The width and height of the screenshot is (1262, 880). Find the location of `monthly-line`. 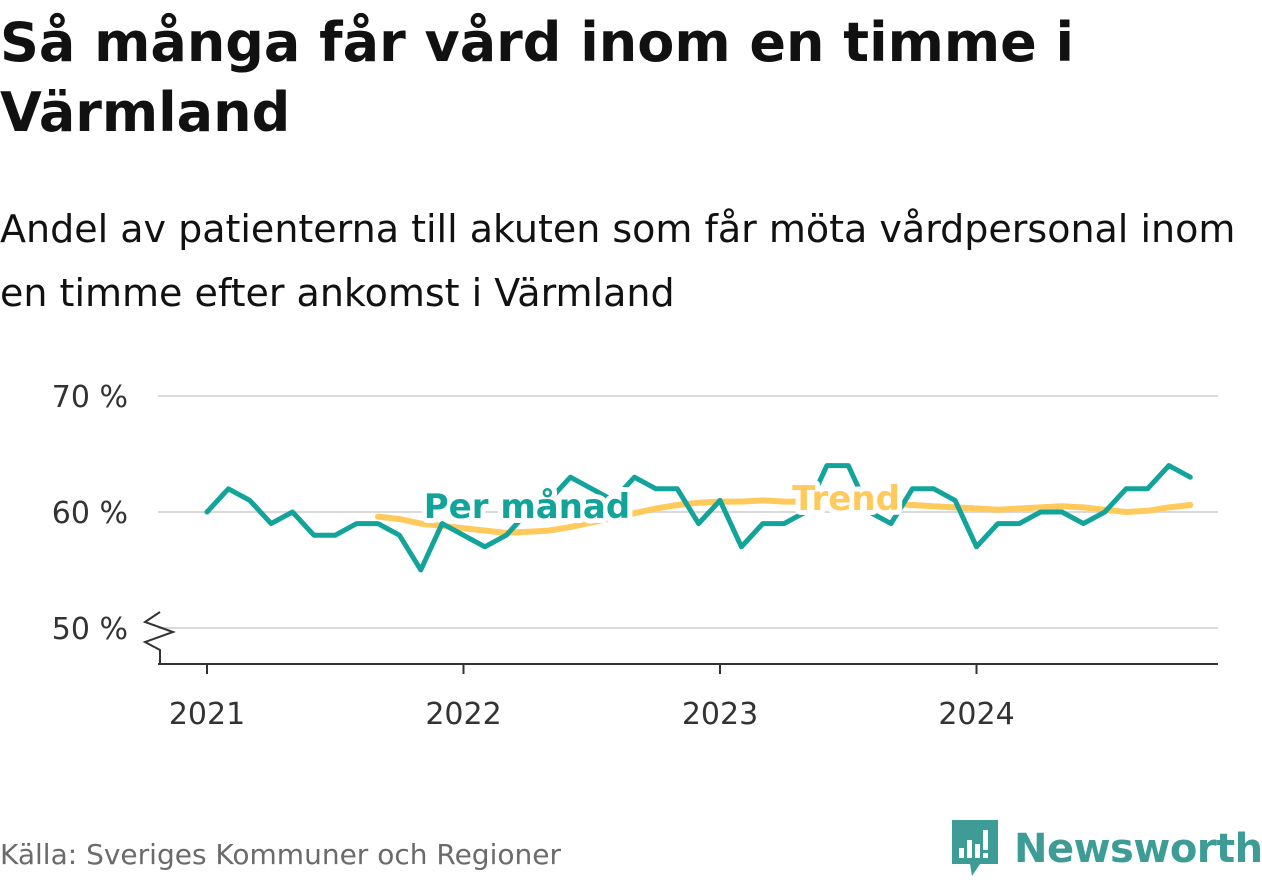

monthly-line is located at coordinates (698, 518).